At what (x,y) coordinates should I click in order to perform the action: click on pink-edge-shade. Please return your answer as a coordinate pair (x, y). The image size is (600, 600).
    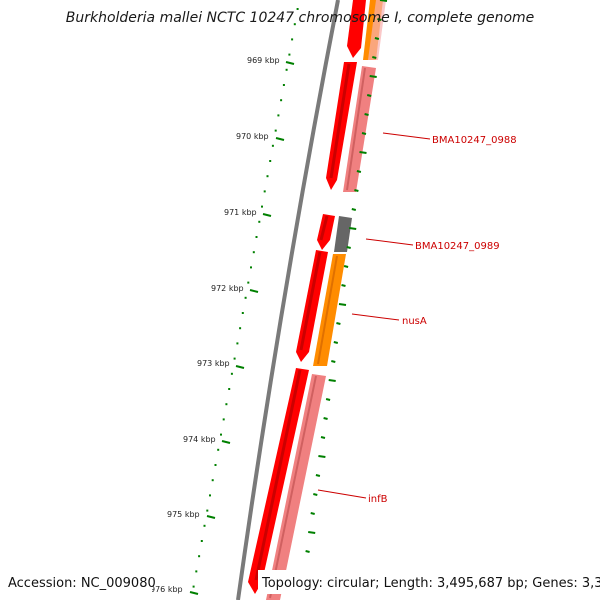
    Looking at the image, I should click on (317, 333).